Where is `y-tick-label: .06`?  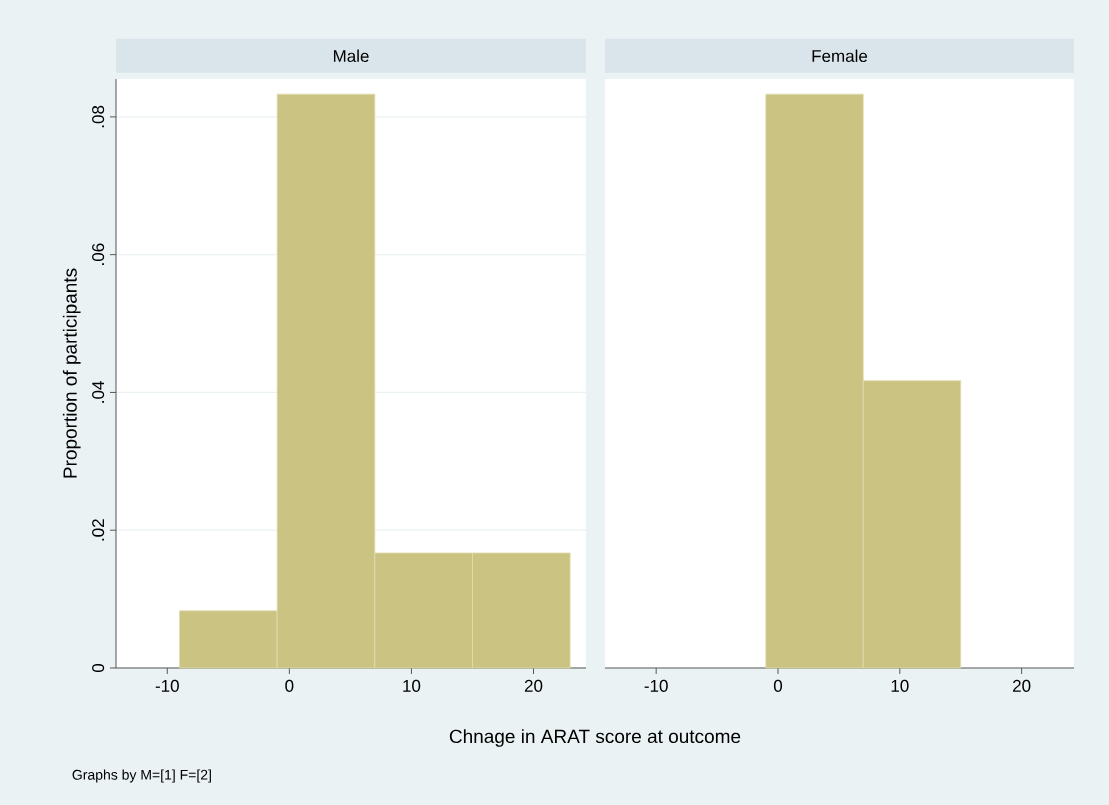
y-tick-label: .06 is located at coordinates (98, 254).